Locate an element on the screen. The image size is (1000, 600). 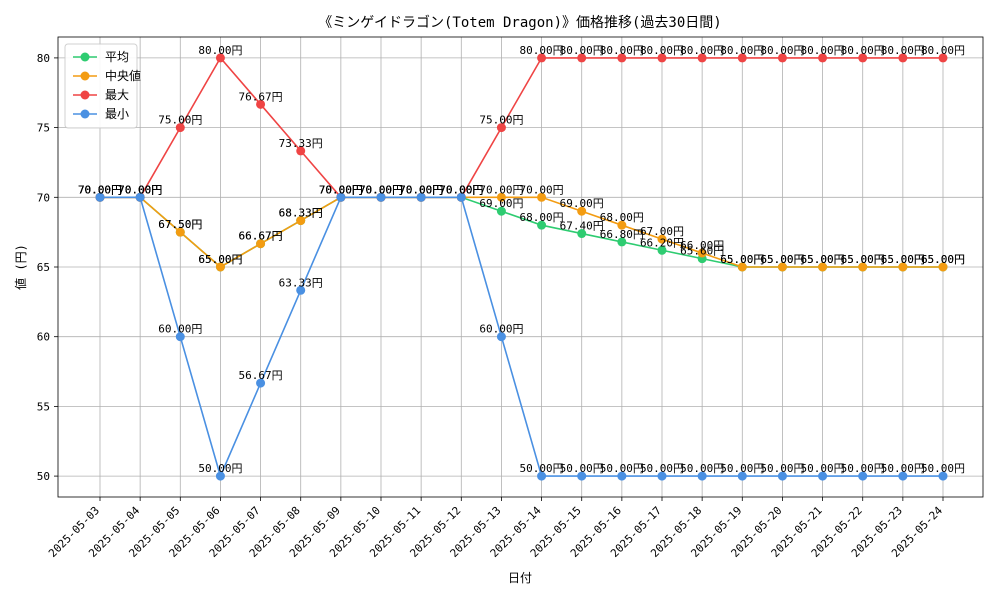
y-axis-label: 値 (円) is located at coordinates (20, 267).